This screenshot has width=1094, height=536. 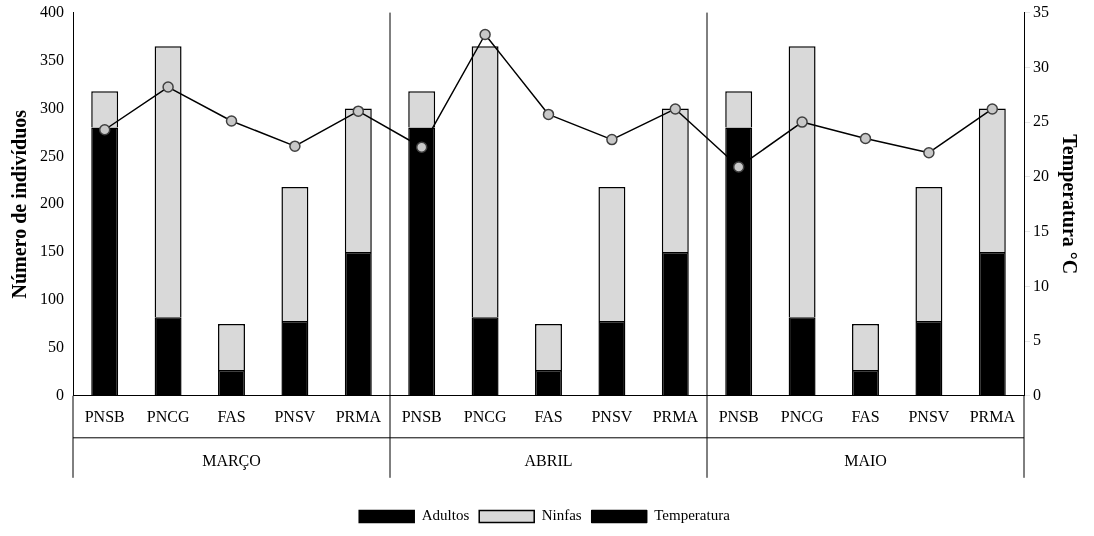 I want to click on y2-tick-label: 20, so click(x=1041, y=176).